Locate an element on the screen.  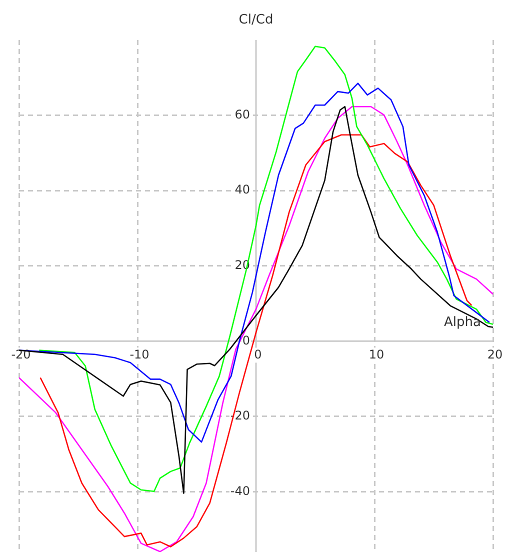
x-tick-label: 0 is located at coordinates (258, 354).